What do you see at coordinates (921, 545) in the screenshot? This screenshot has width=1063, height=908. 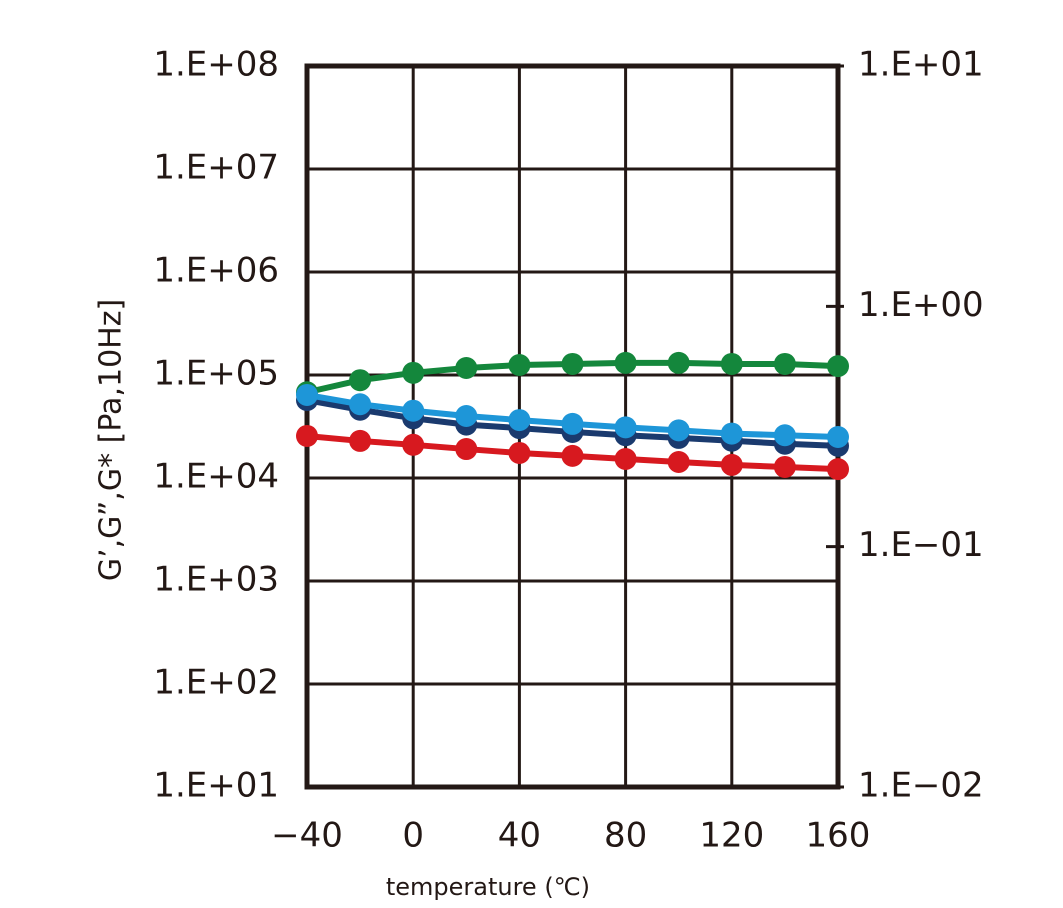 I see `y2-tick-label: 1.E−01` at bounding box center [921, 545].